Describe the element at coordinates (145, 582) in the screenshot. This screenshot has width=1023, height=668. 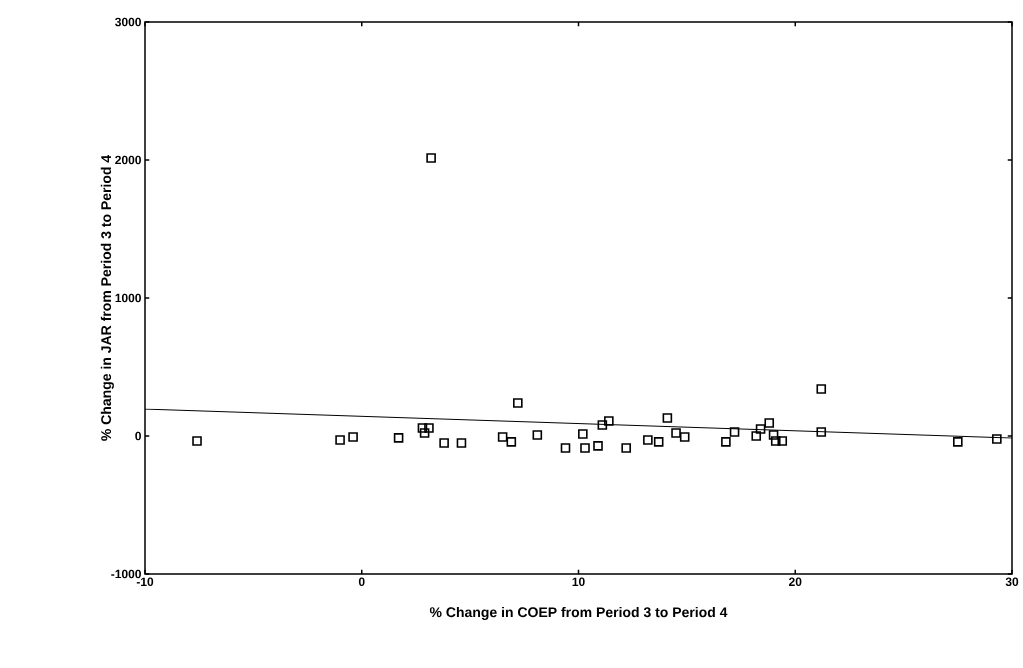
I see `x-tick-label: -10` at that location.